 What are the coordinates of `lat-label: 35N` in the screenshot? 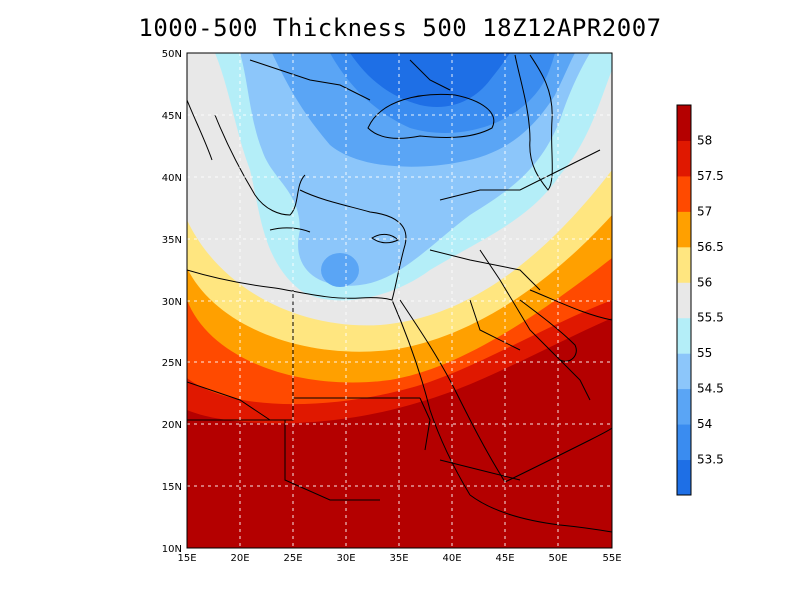 It's located at (172, 240).